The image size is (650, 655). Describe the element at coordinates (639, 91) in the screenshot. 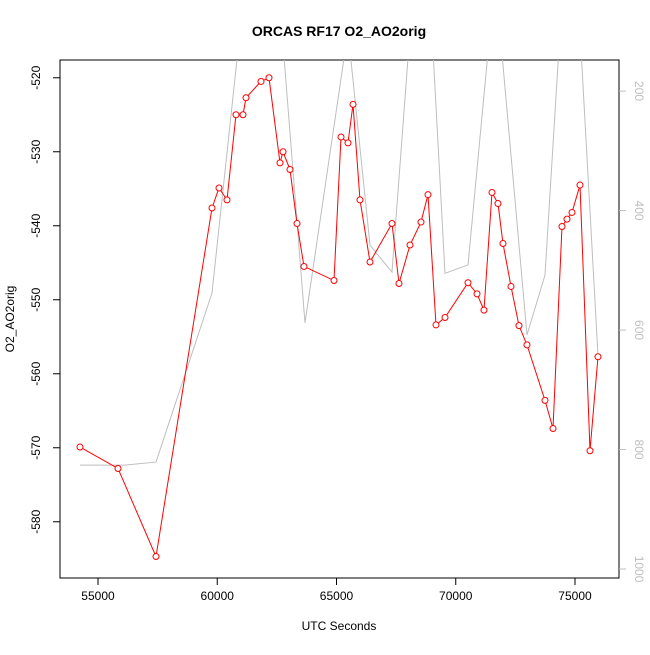

I see `y2-tick-label: 200` at that location.